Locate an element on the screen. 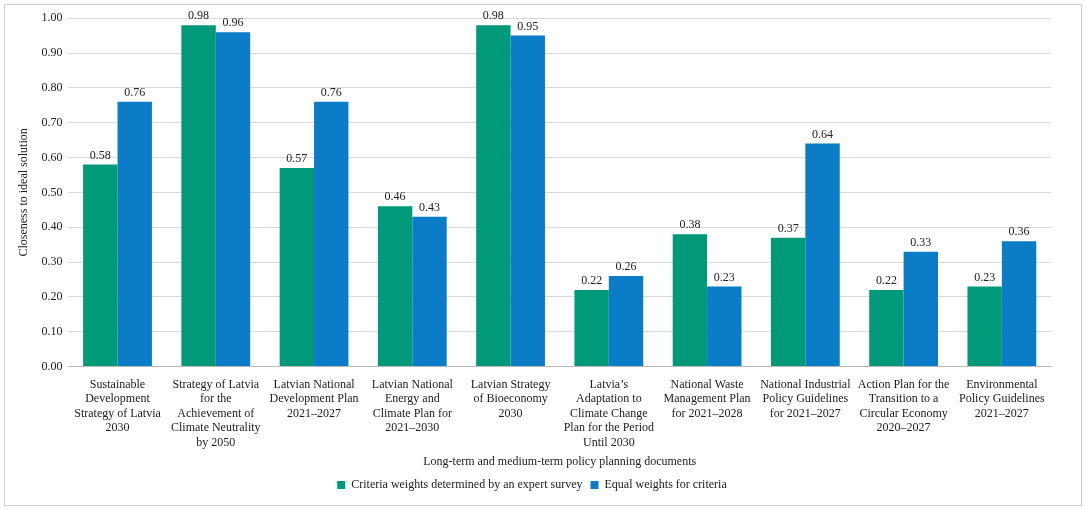 This screenshot has height=510, width=1086. data-label: 0.36 is located at coordinates (1019, 231).